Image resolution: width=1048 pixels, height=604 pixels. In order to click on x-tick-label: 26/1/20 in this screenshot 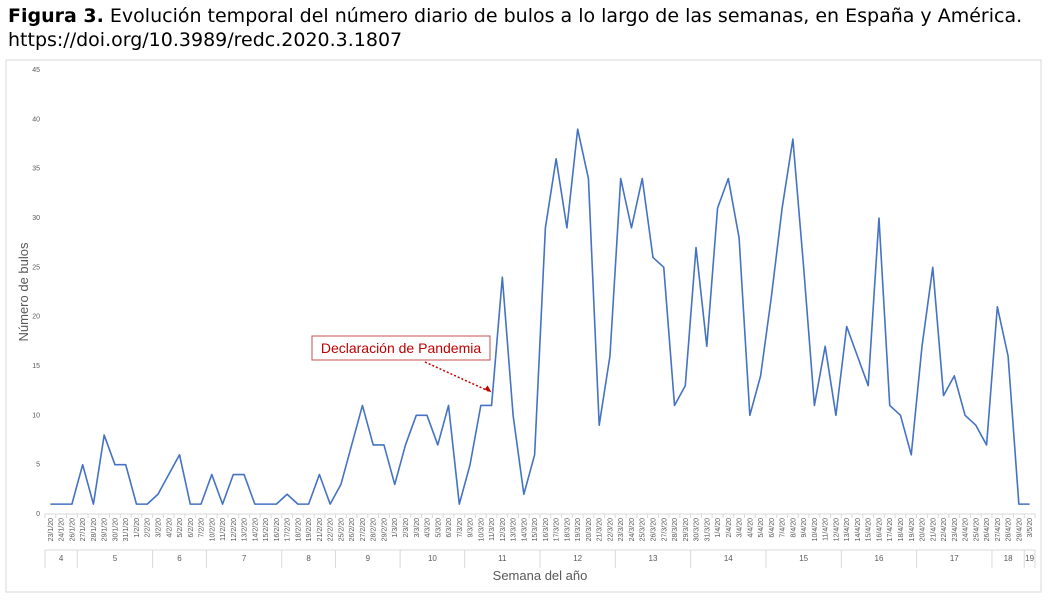, I will do `click(72, 529)`.